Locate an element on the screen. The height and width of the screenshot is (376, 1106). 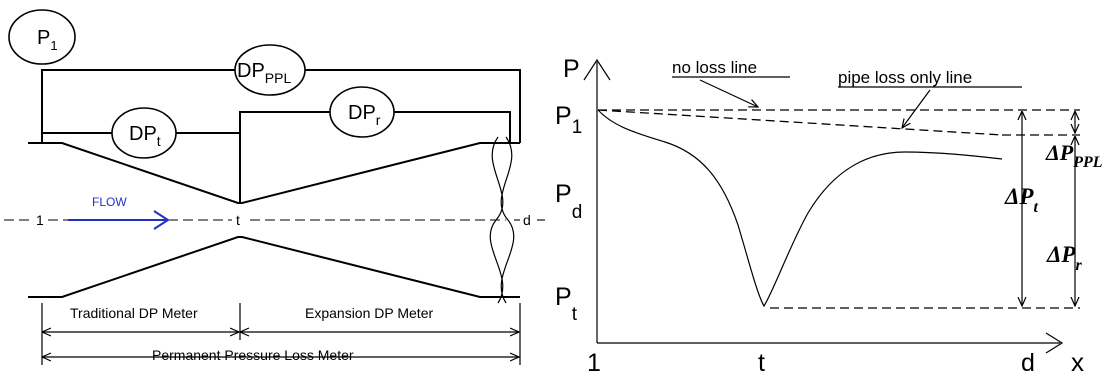
no-loss-annotation: no loss line is located at coordinates (714, 67).